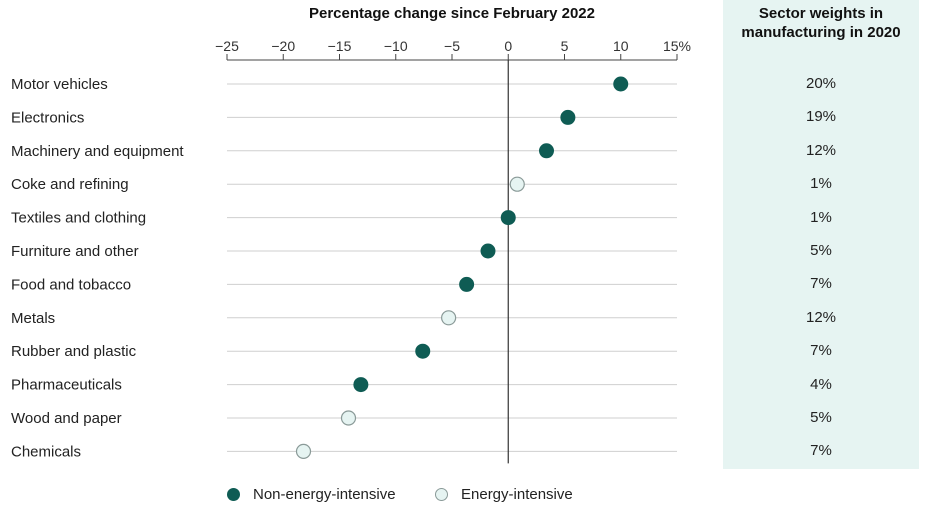  I want to click on x-tick-label: 5, so click(565, 46).